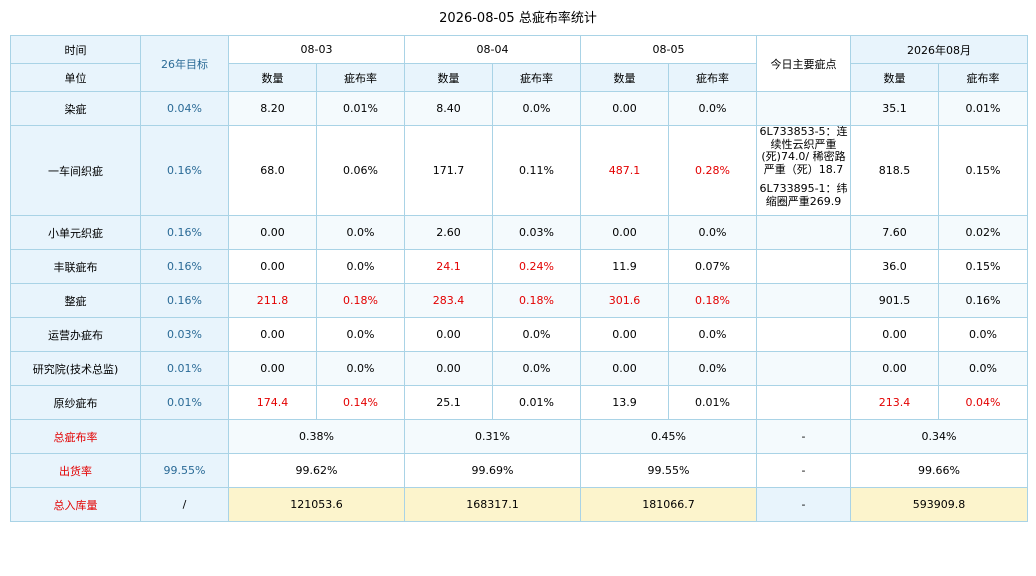 This screenshot has width=1036, height=576. I want to click on target-cell: /, so click(184, 504).